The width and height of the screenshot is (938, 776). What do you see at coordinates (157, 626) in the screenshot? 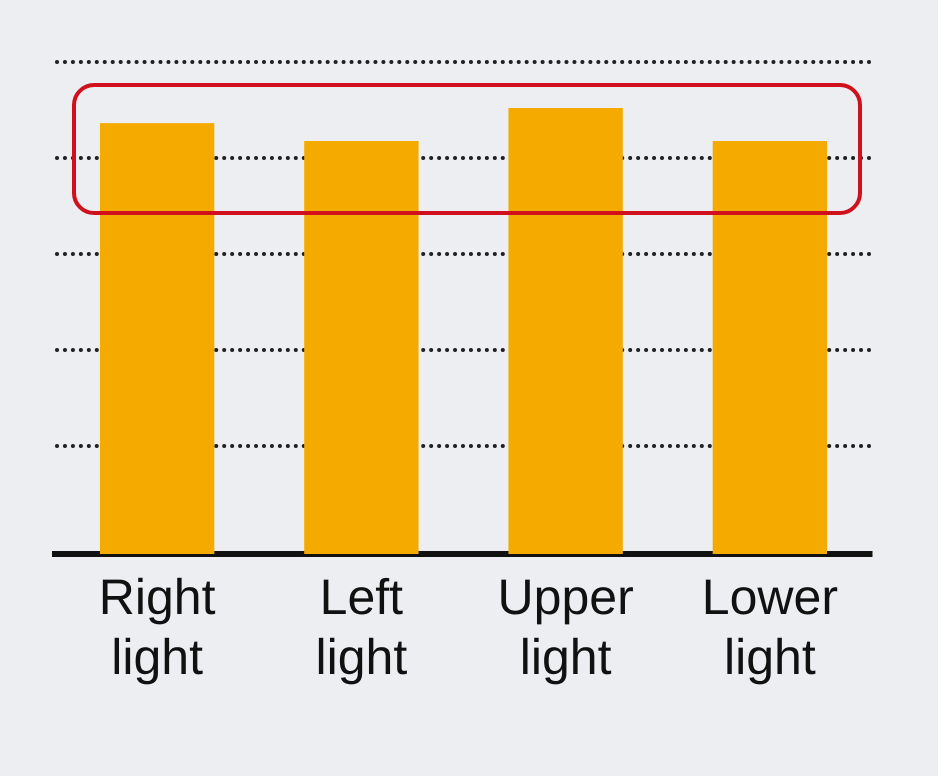
I see `x-tick-label: Right light` at bounding box center [157, 626].